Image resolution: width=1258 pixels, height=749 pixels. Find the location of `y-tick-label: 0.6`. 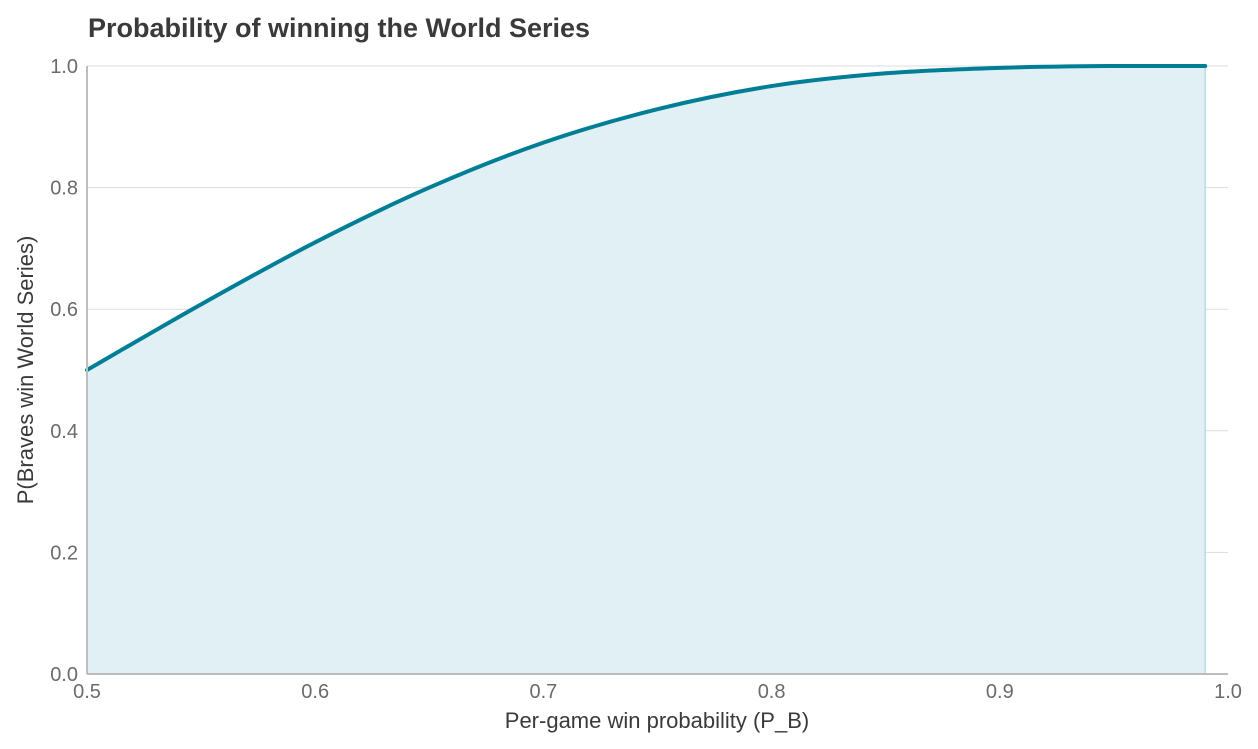

y-tick-label: 0.6 is located at coordinates (64, 310).